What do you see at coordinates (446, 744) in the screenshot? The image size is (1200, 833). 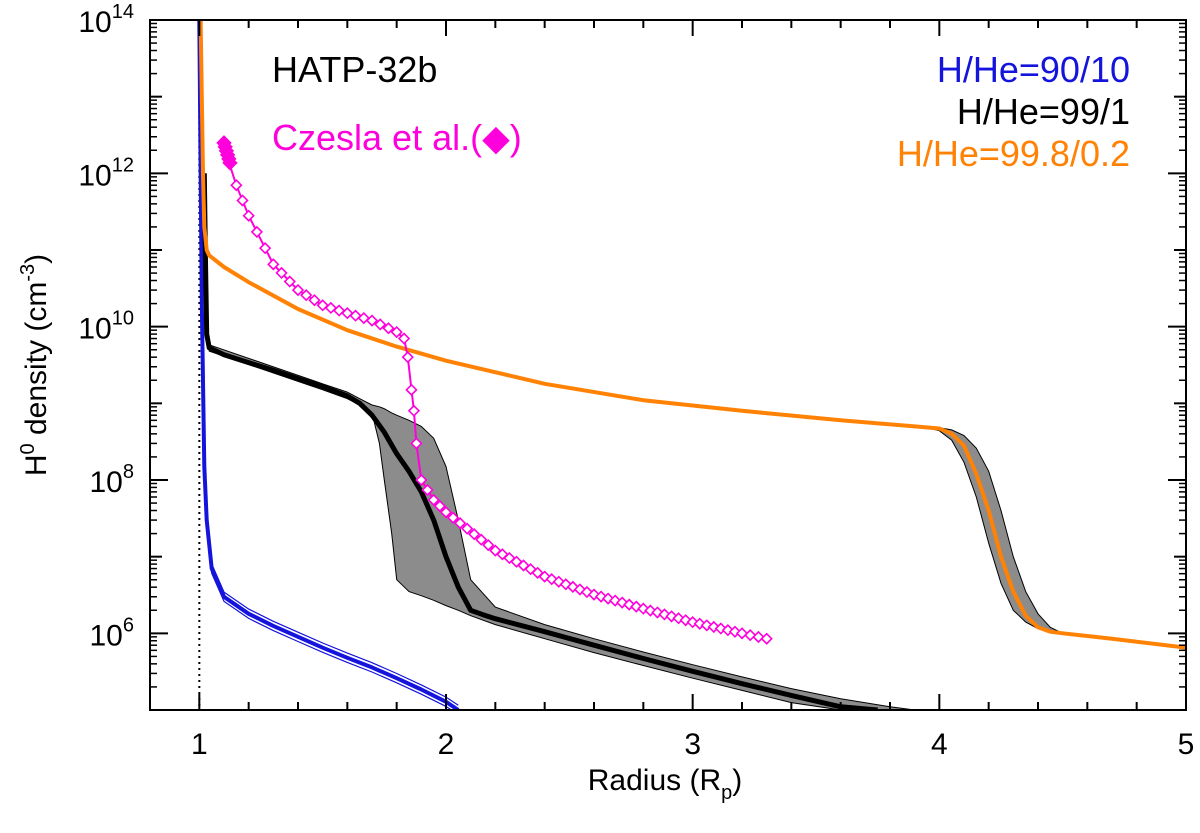 I see `x-tick-label: 2` at bounding box center [446, 744].